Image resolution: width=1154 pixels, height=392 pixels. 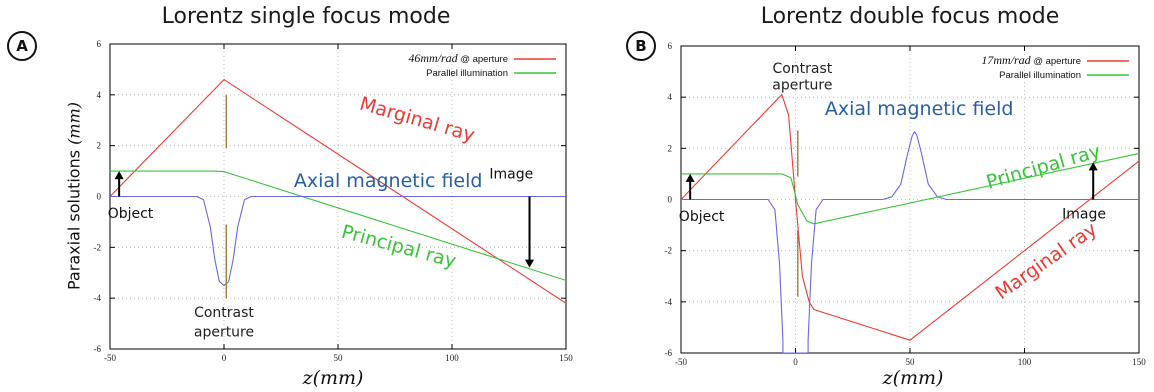 I want to click on legend-math: 17mm/rad, so click(x=1006, y=60).